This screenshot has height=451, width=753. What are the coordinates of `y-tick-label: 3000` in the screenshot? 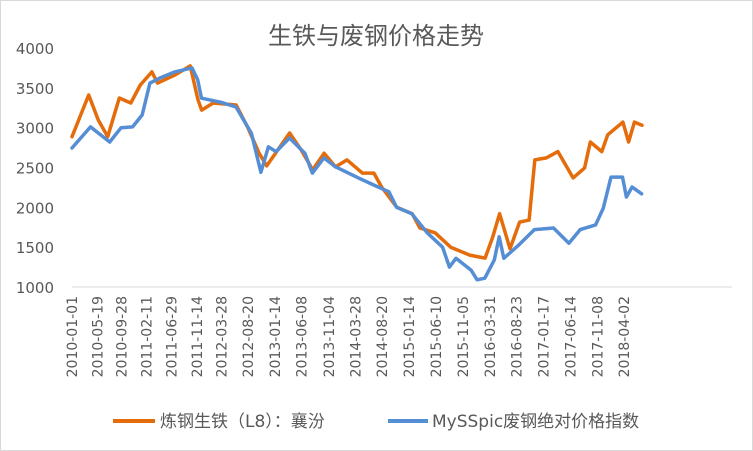 It's located at (35, 129).